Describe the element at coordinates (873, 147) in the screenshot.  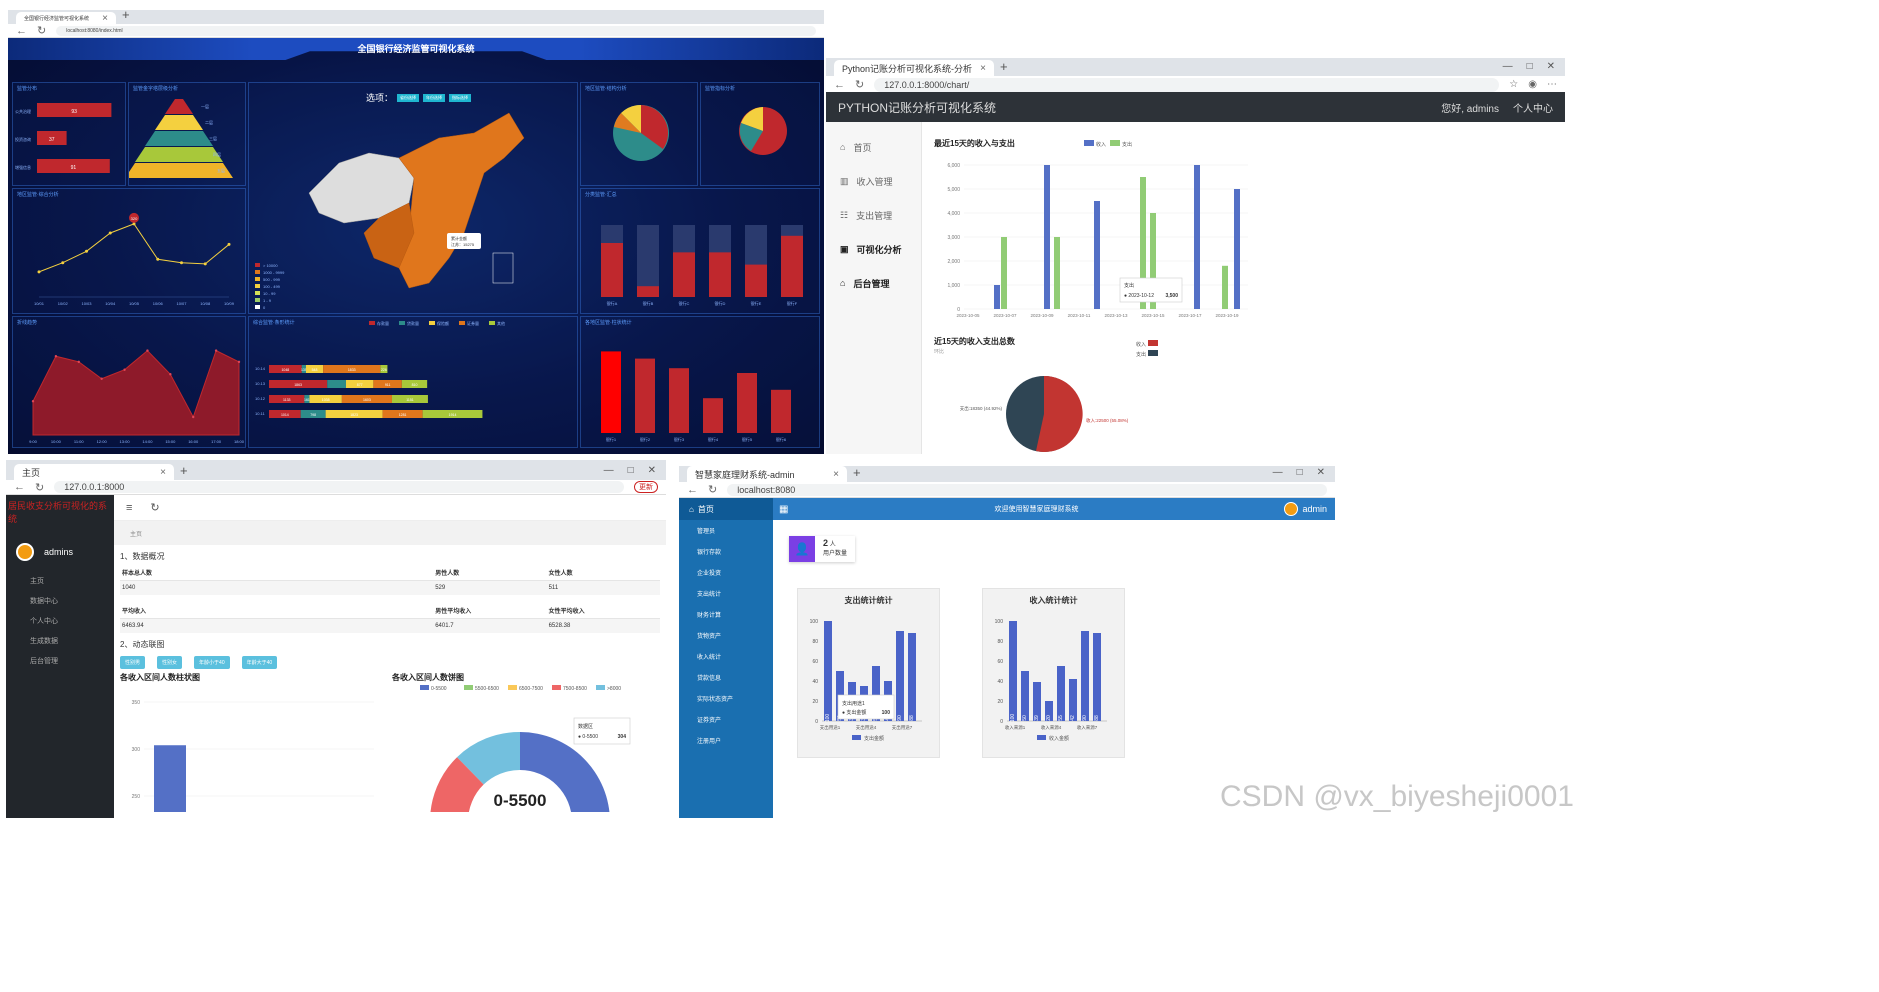
I see `sidebar-item-home: ⌂ 首页` at that location.